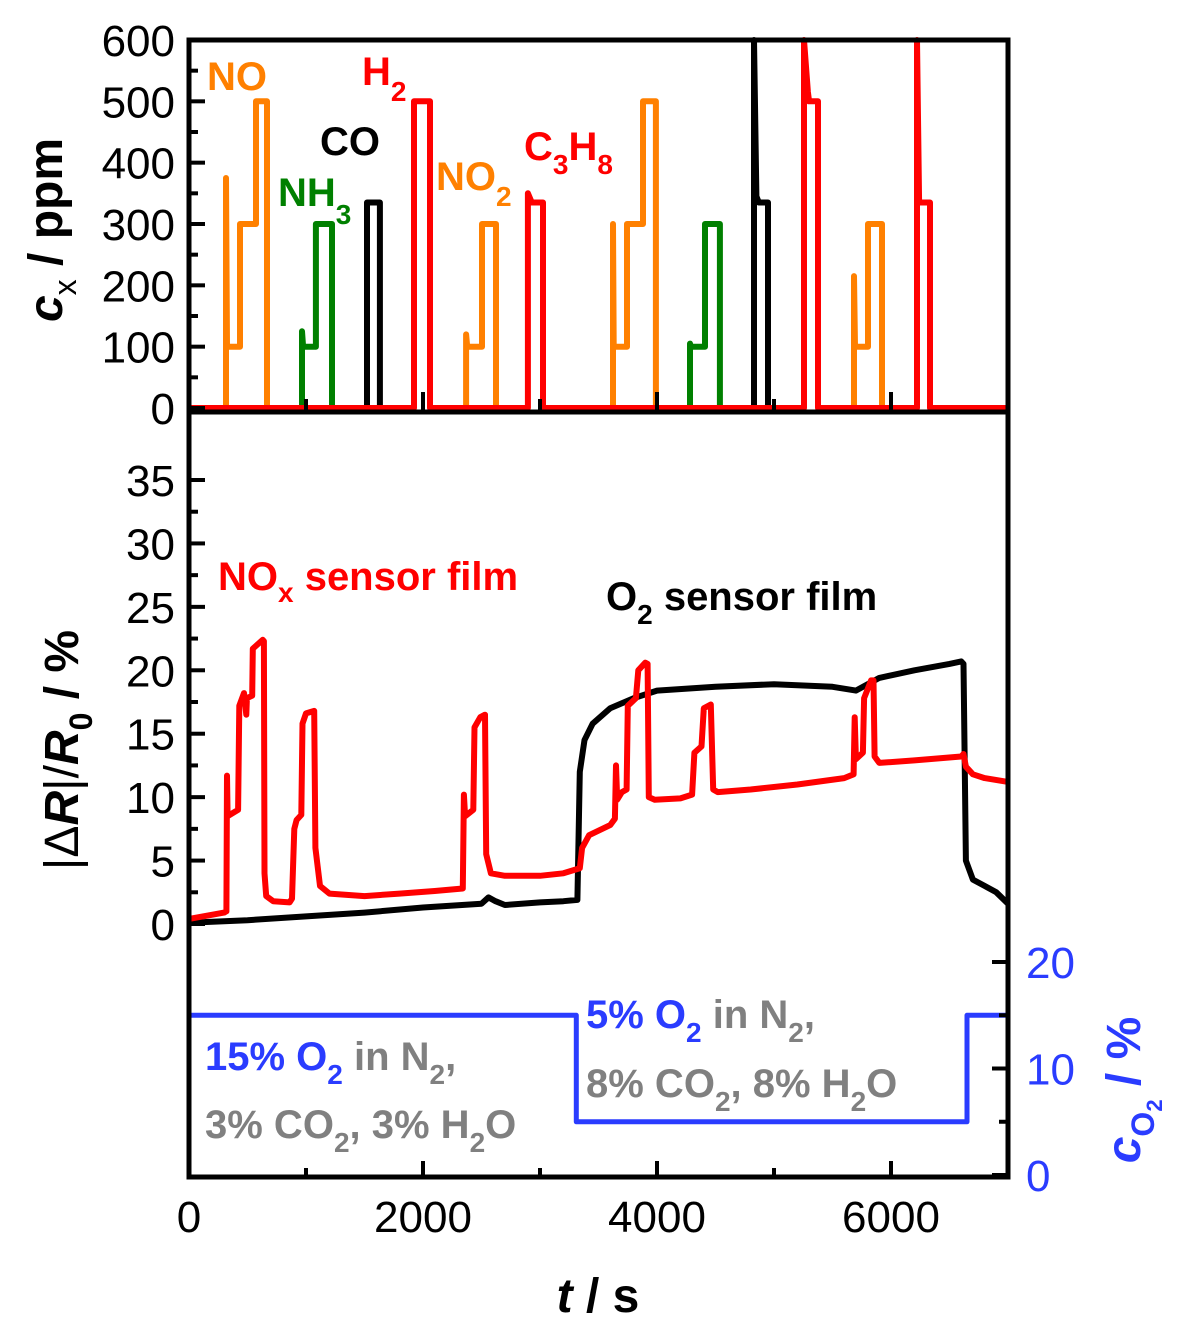 The height and width of the screenshot is (1328, 1183). I want to click on annotation-phase2-line1: 5% O2 in N2,, so click(700, 1020).